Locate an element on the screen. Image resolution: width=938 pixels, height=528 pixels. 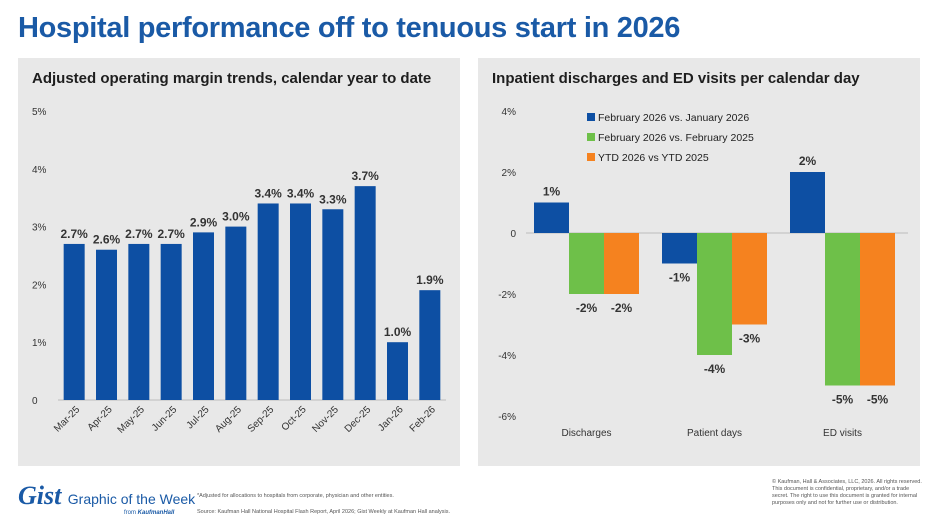
volume-data-label: 1% is located at coordinates (552, 192).